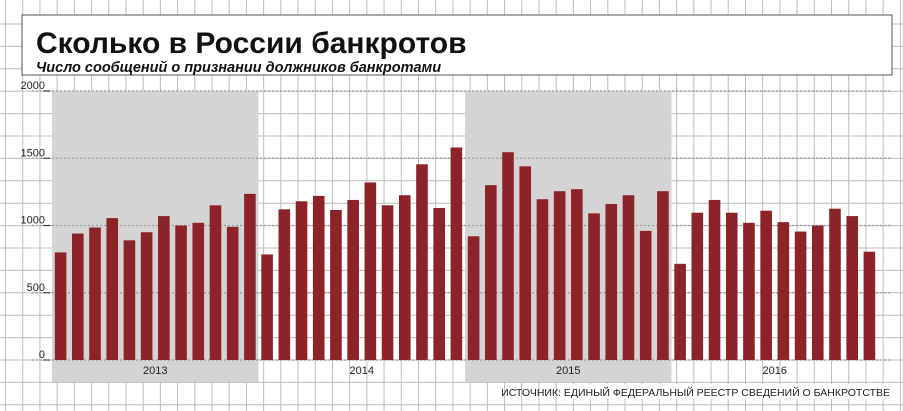  What do you see at coordinates (33, 153) in the screenshot?
I see `y-tick-label-1500: 1500` at bounding box center [33, 153].